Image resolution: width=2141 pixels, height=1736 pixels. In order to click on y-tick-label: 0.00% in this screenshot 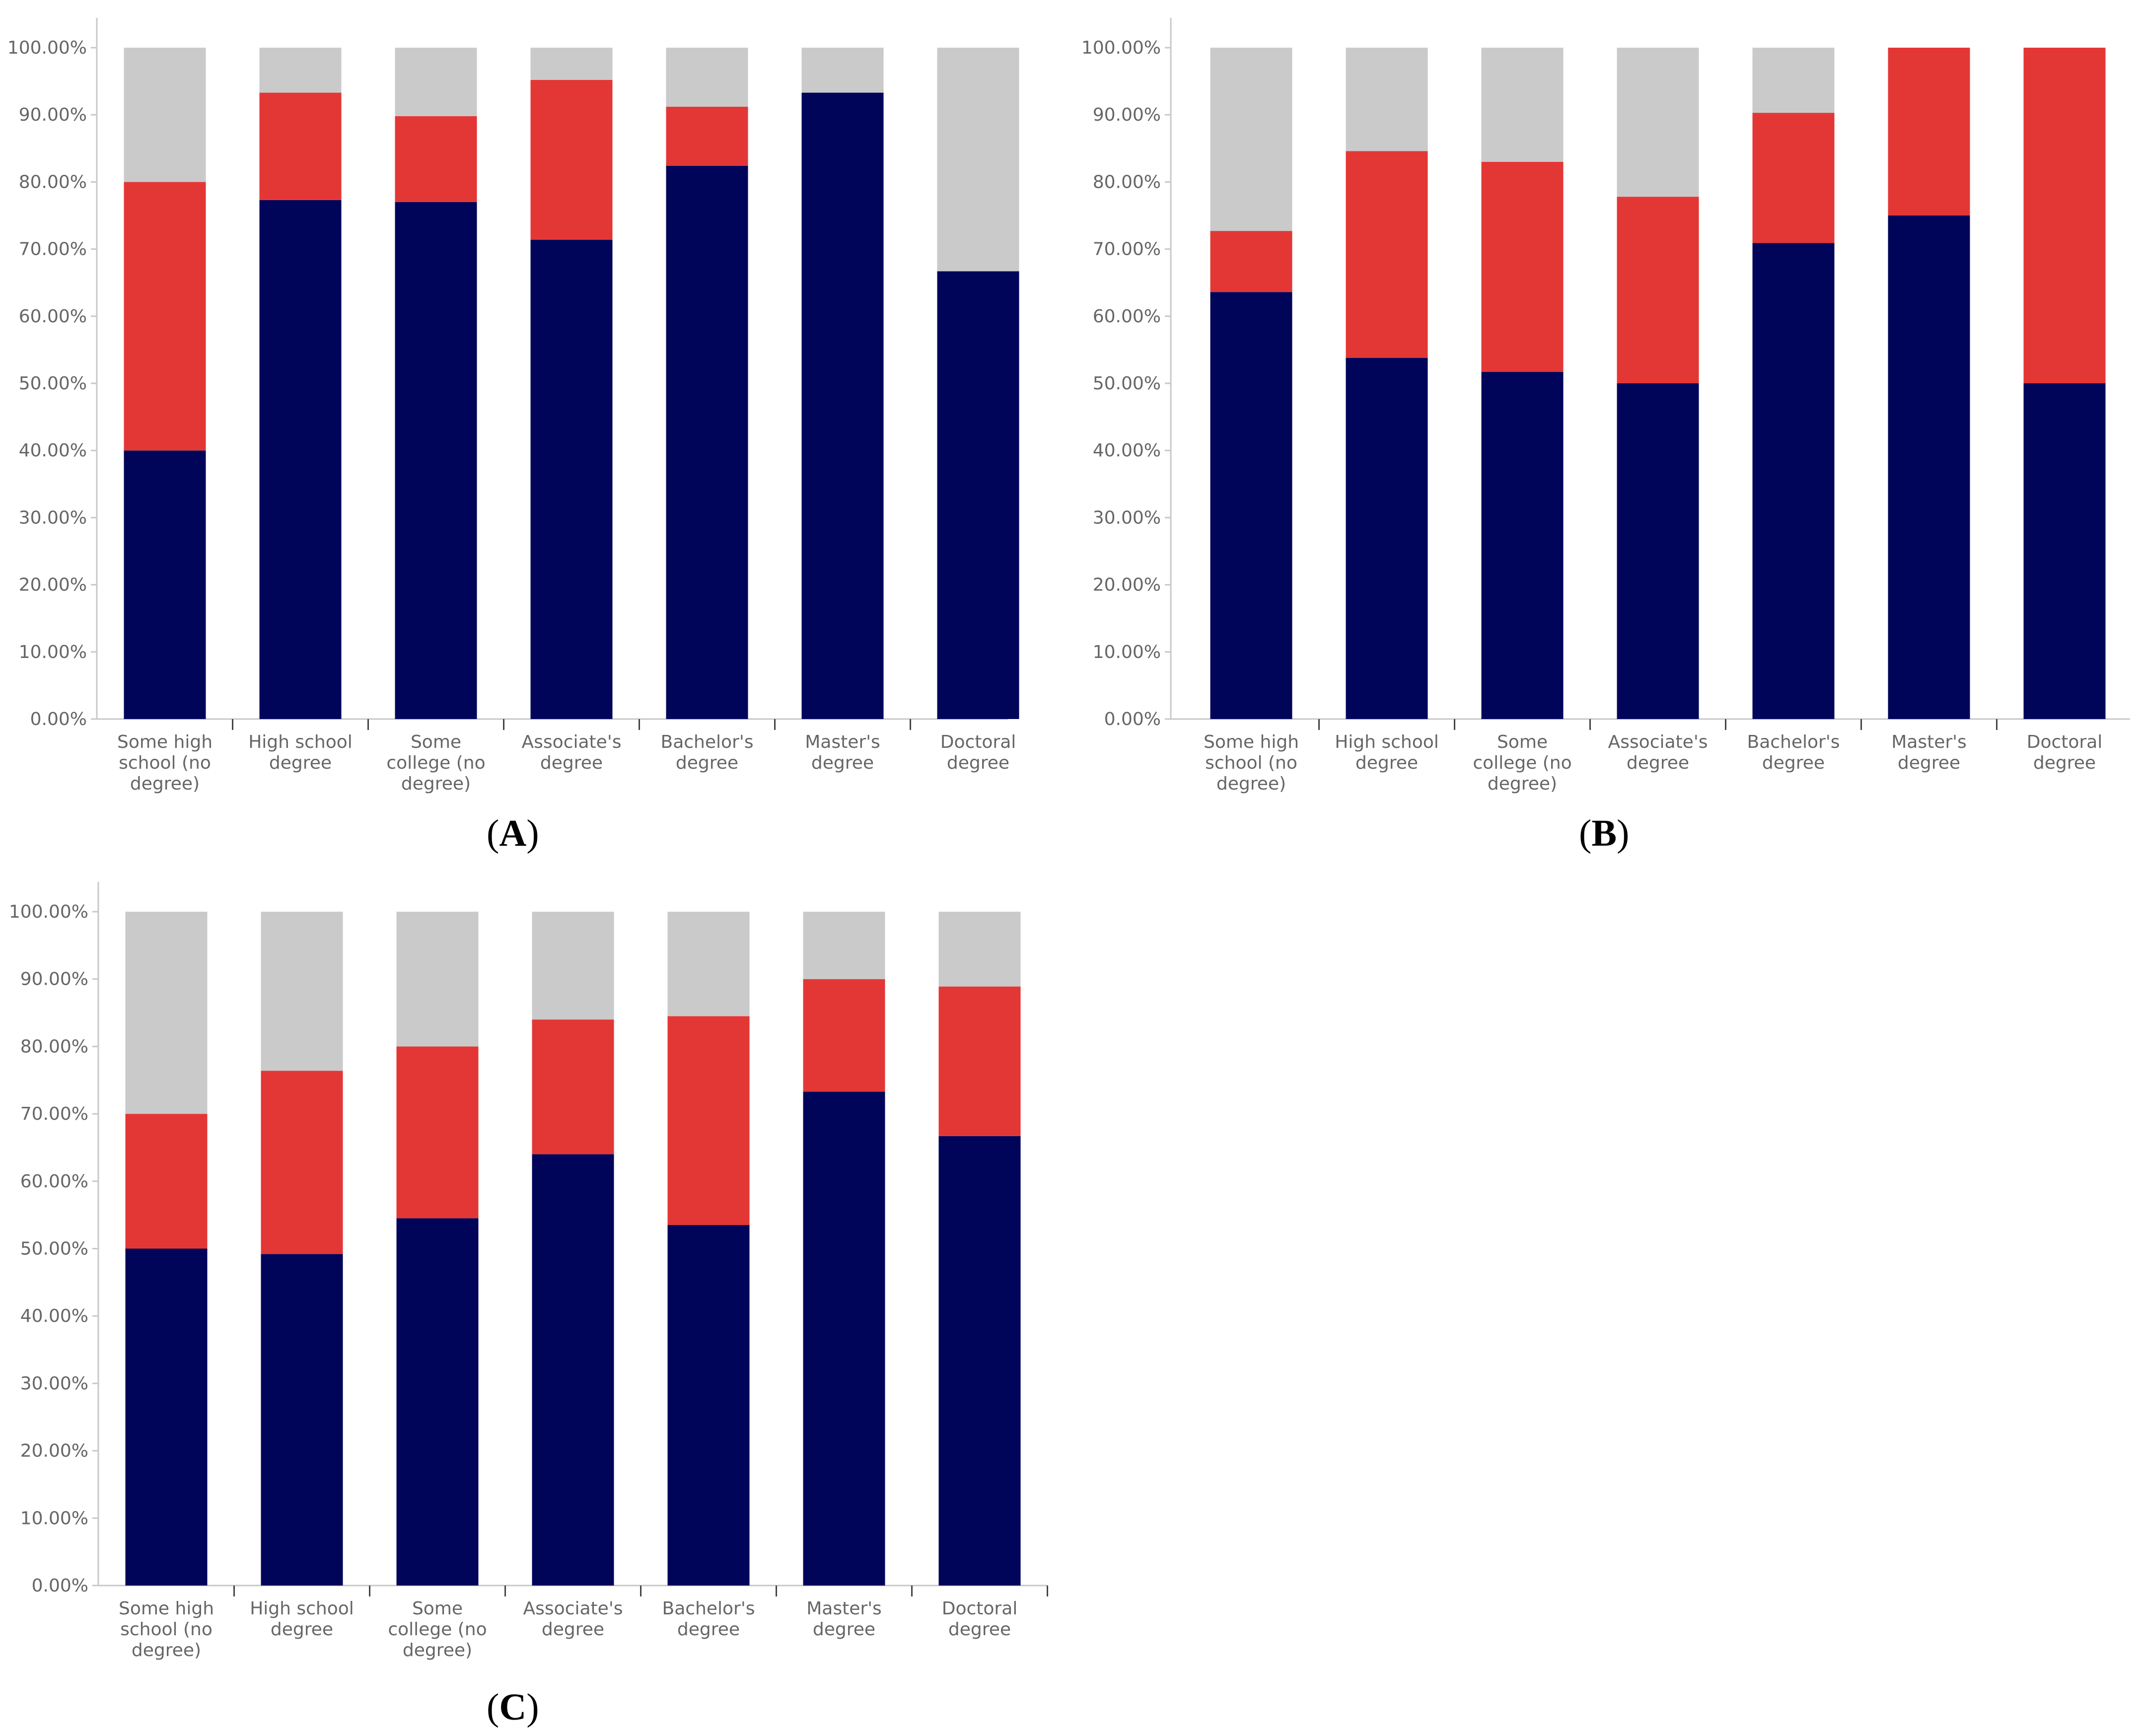, I will do `click(60, 1586)`.